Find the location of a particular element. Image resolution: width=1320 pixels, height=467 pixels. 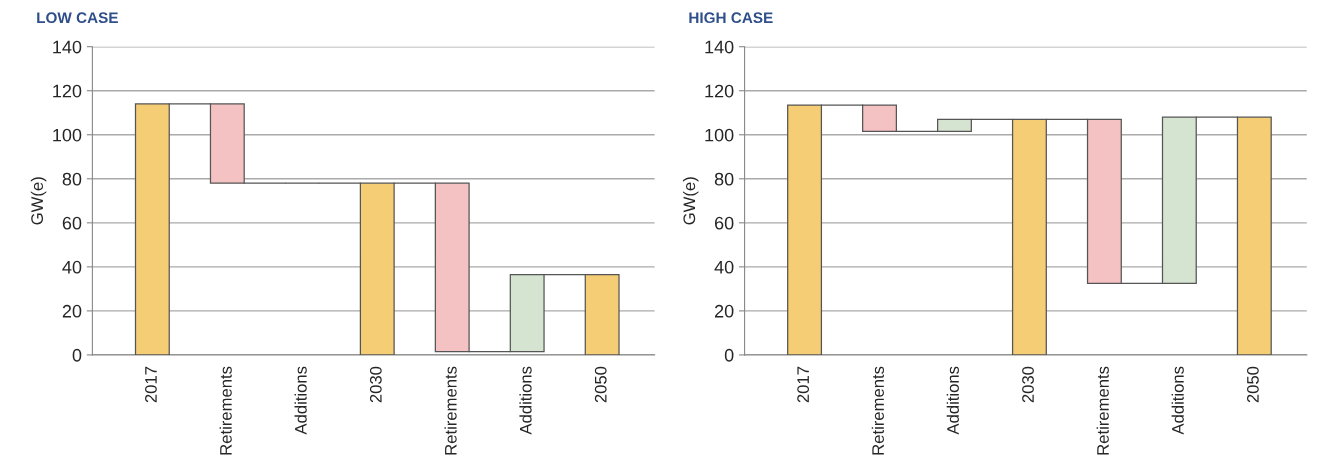

chart-title: HIGH CASE is located at coordinates (731, 18).